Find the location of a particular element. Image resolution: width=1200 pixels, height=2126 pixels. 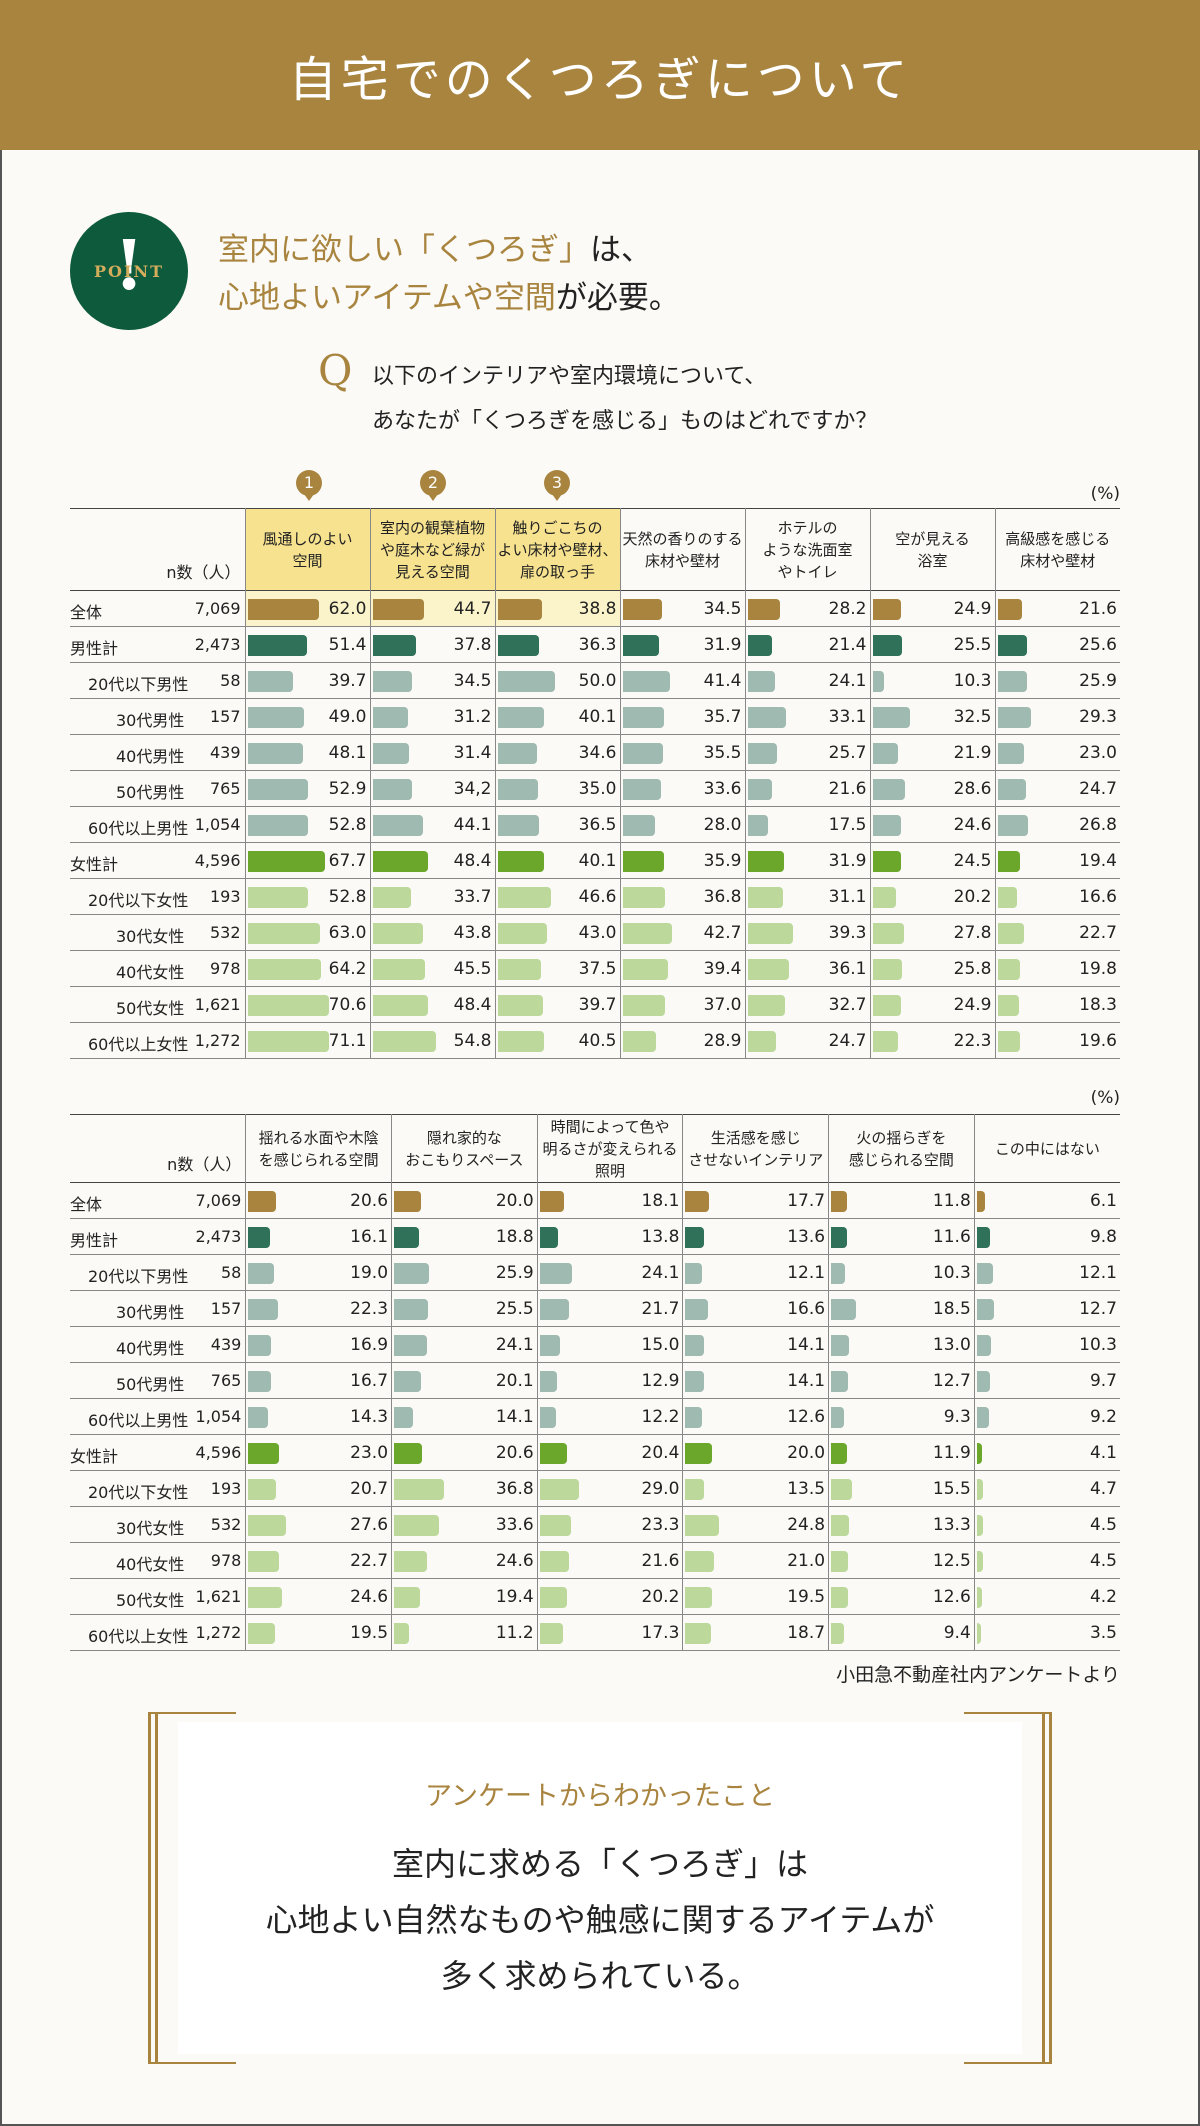

value-cell: 9.3 is located at coordinates (901, 1416).